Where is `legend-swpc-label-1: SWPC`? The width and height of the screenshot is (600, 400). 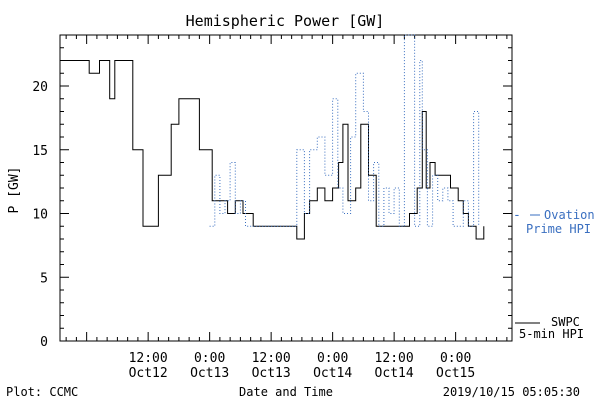
legend-swpc-label-1: SWPC is located at coordinates (565, 322).